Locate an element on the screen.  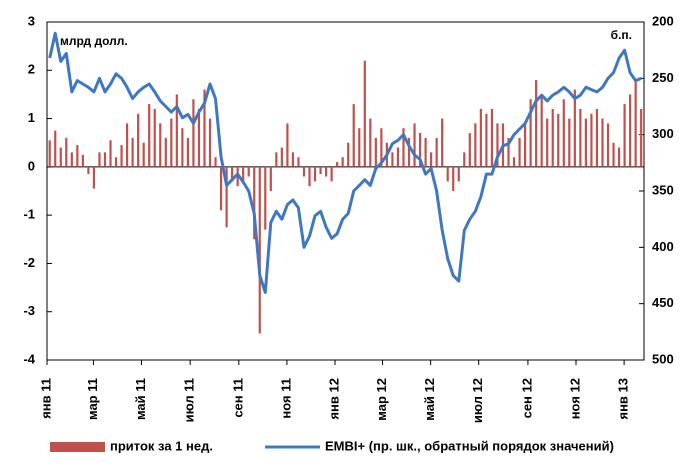
x-tick-label: ноя 11 is located at coordinates (285, 398).